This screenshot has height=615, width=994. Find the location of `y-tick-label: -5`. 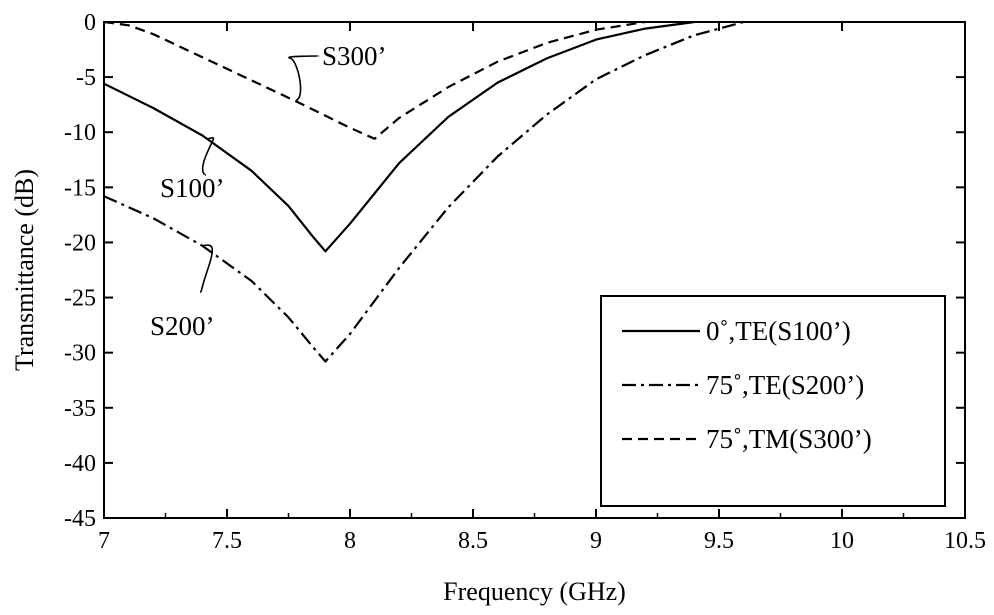

y-tick-label: -5 is located at coordinates (86, 78).